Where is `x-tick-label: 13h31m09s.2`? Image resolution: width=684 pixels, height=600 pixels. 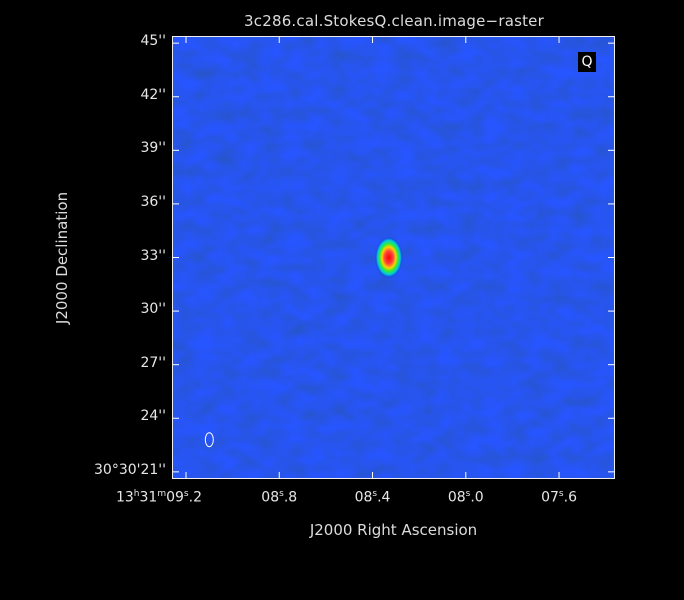
x-tick-label: 13h31m09s.2 is located at coordinates (158, 497).